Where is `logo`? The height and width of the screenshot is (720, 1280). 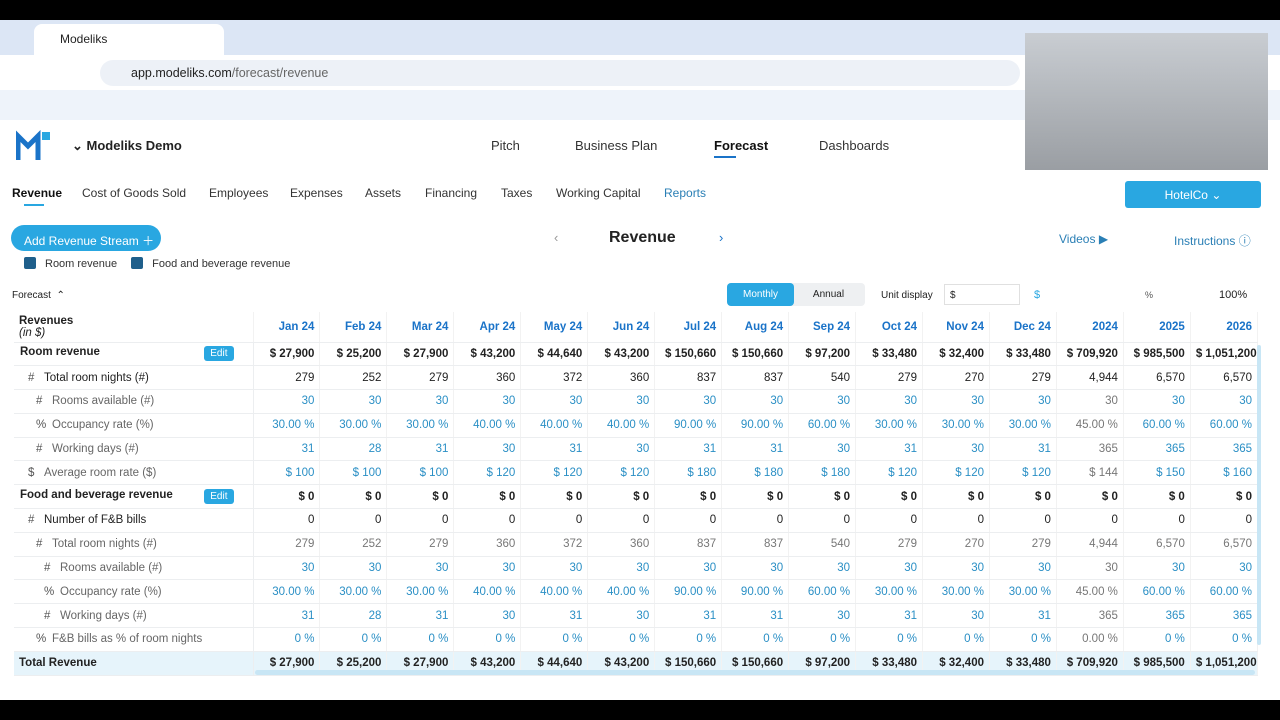 logo is located at coordinates (34, 146).